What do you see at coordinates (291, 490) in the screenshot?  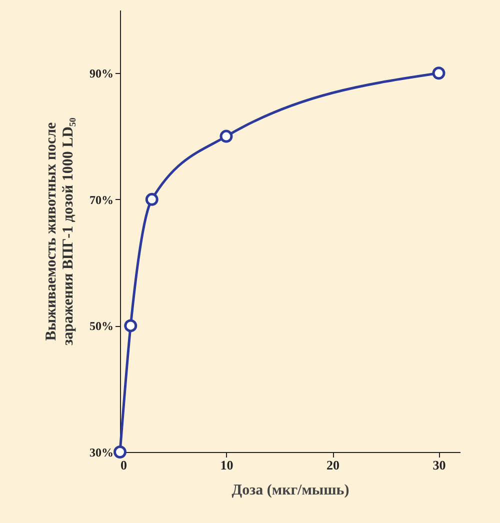 I see `x-axis-title: Доза (мкг/мышь)` at bounding box center [291, 490].